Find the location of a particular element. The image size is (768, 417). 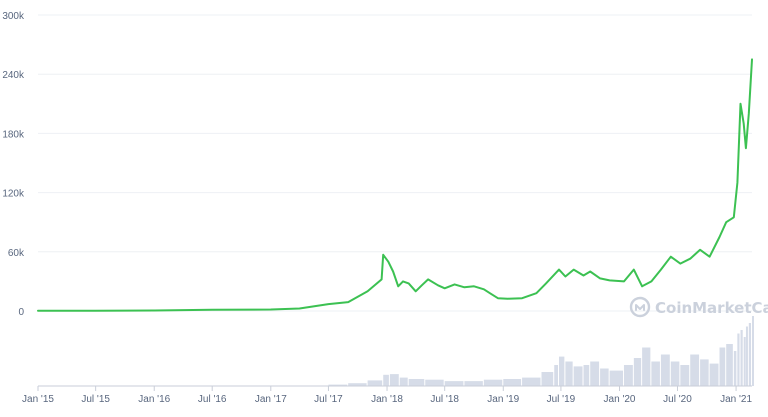

x-tick-label: Jan '17 is located at coordinates (271, 399).